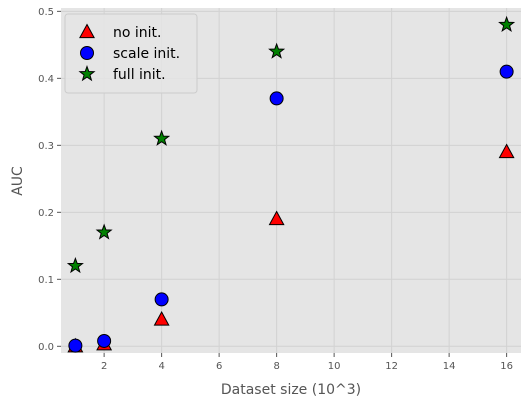 Image resolution: width=525 pixels, height=403 pixels. Describe the element at coordinates (87, 53) in the screenshot. I see `legend-marker-circle` at that location.